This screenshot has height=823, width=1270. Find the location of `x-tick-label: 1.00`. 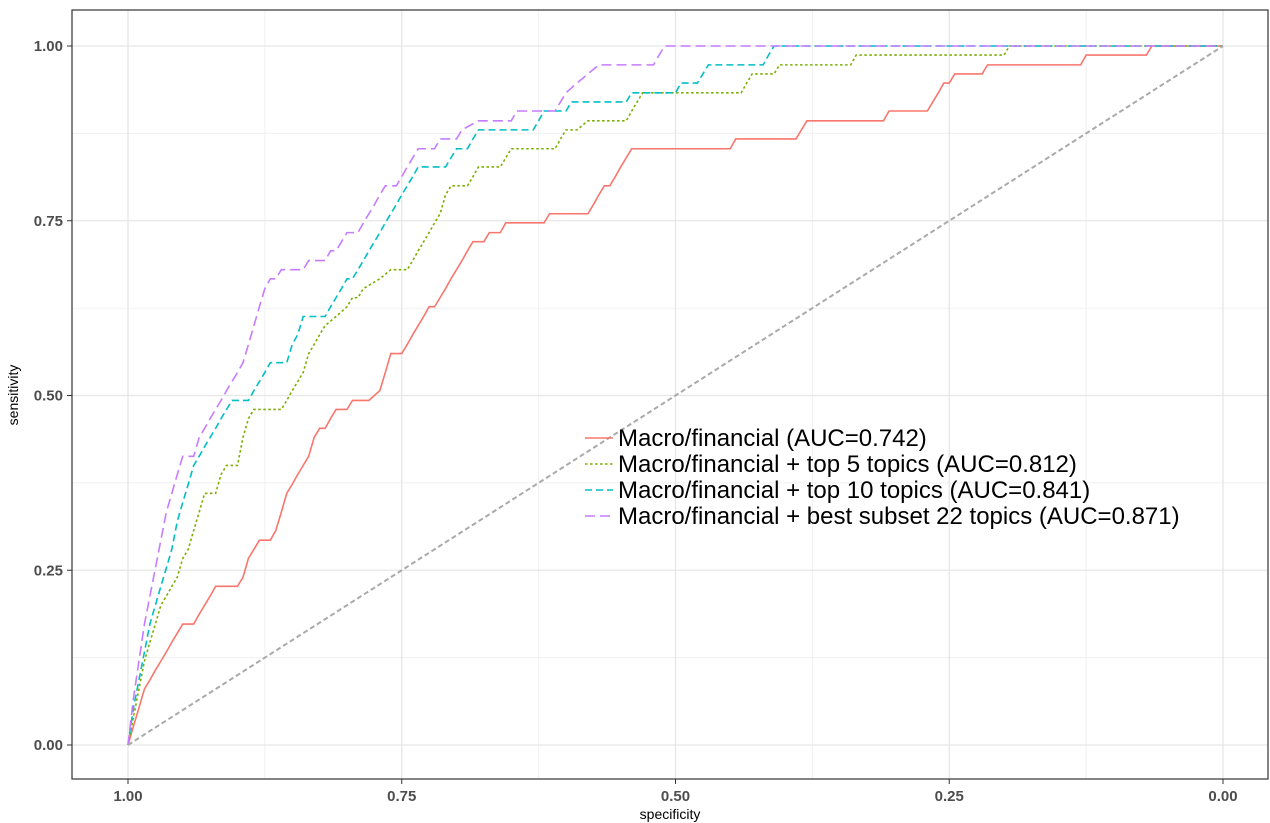

x-tick-label: 1.00 is located at coordinates (127, 796).